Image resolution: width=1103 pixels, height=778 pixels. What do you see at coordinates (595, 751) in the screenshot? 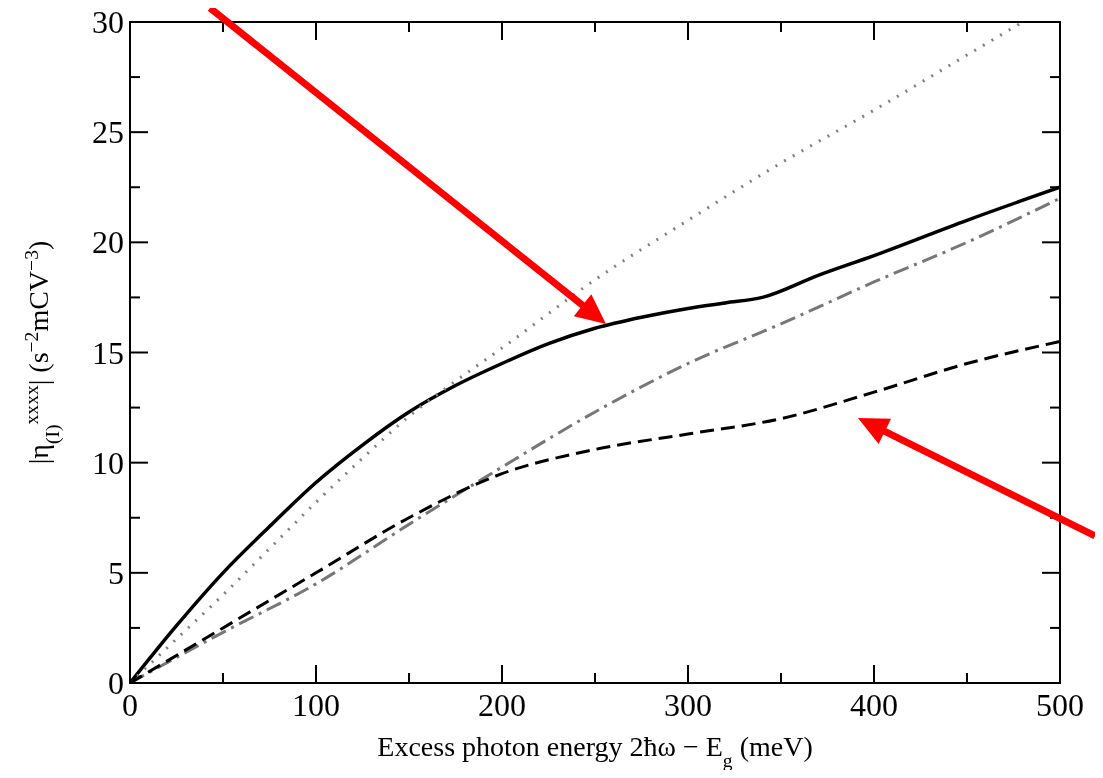
I see `x-axis-title: Excess photon energy 2ħω − E$_{g}$ (meV)` at bounding box center [595, 751].